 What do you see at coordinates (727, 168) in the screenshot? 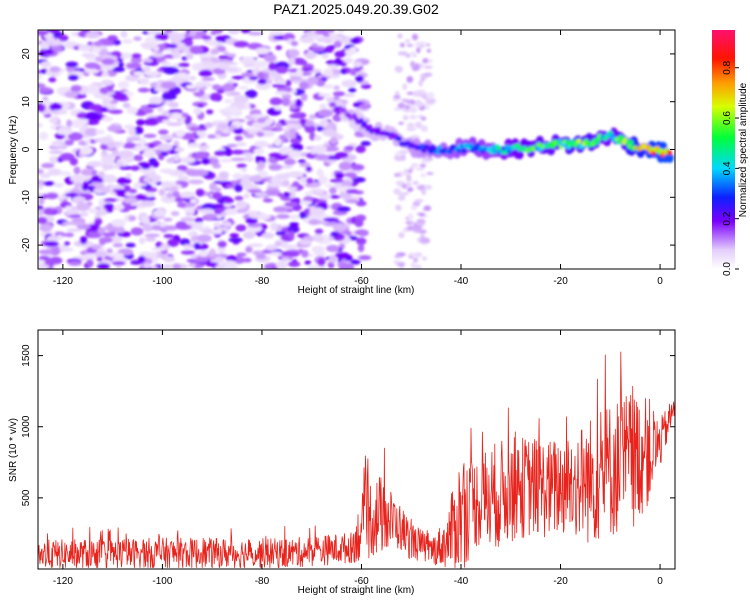
I see `colorbar-tick-label: 0.4` at bounding box center [727, 168].